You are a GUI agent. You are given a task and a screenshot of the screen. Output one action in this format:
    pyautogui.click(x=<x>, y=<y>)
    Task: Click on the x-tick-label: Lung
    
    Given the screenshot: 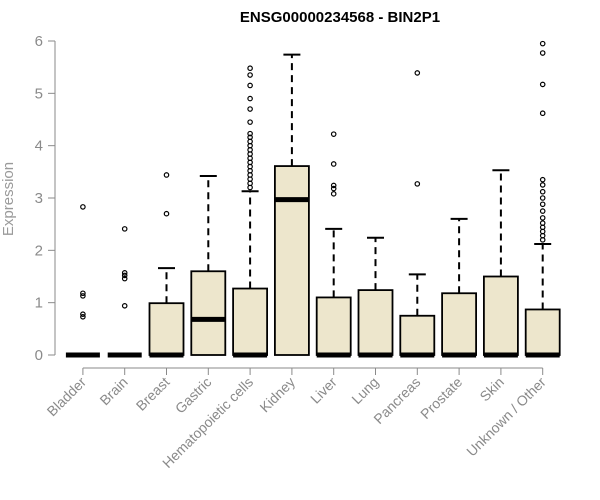 What is the action you would take?
    pyautogui.click(x=364, y=390)
    